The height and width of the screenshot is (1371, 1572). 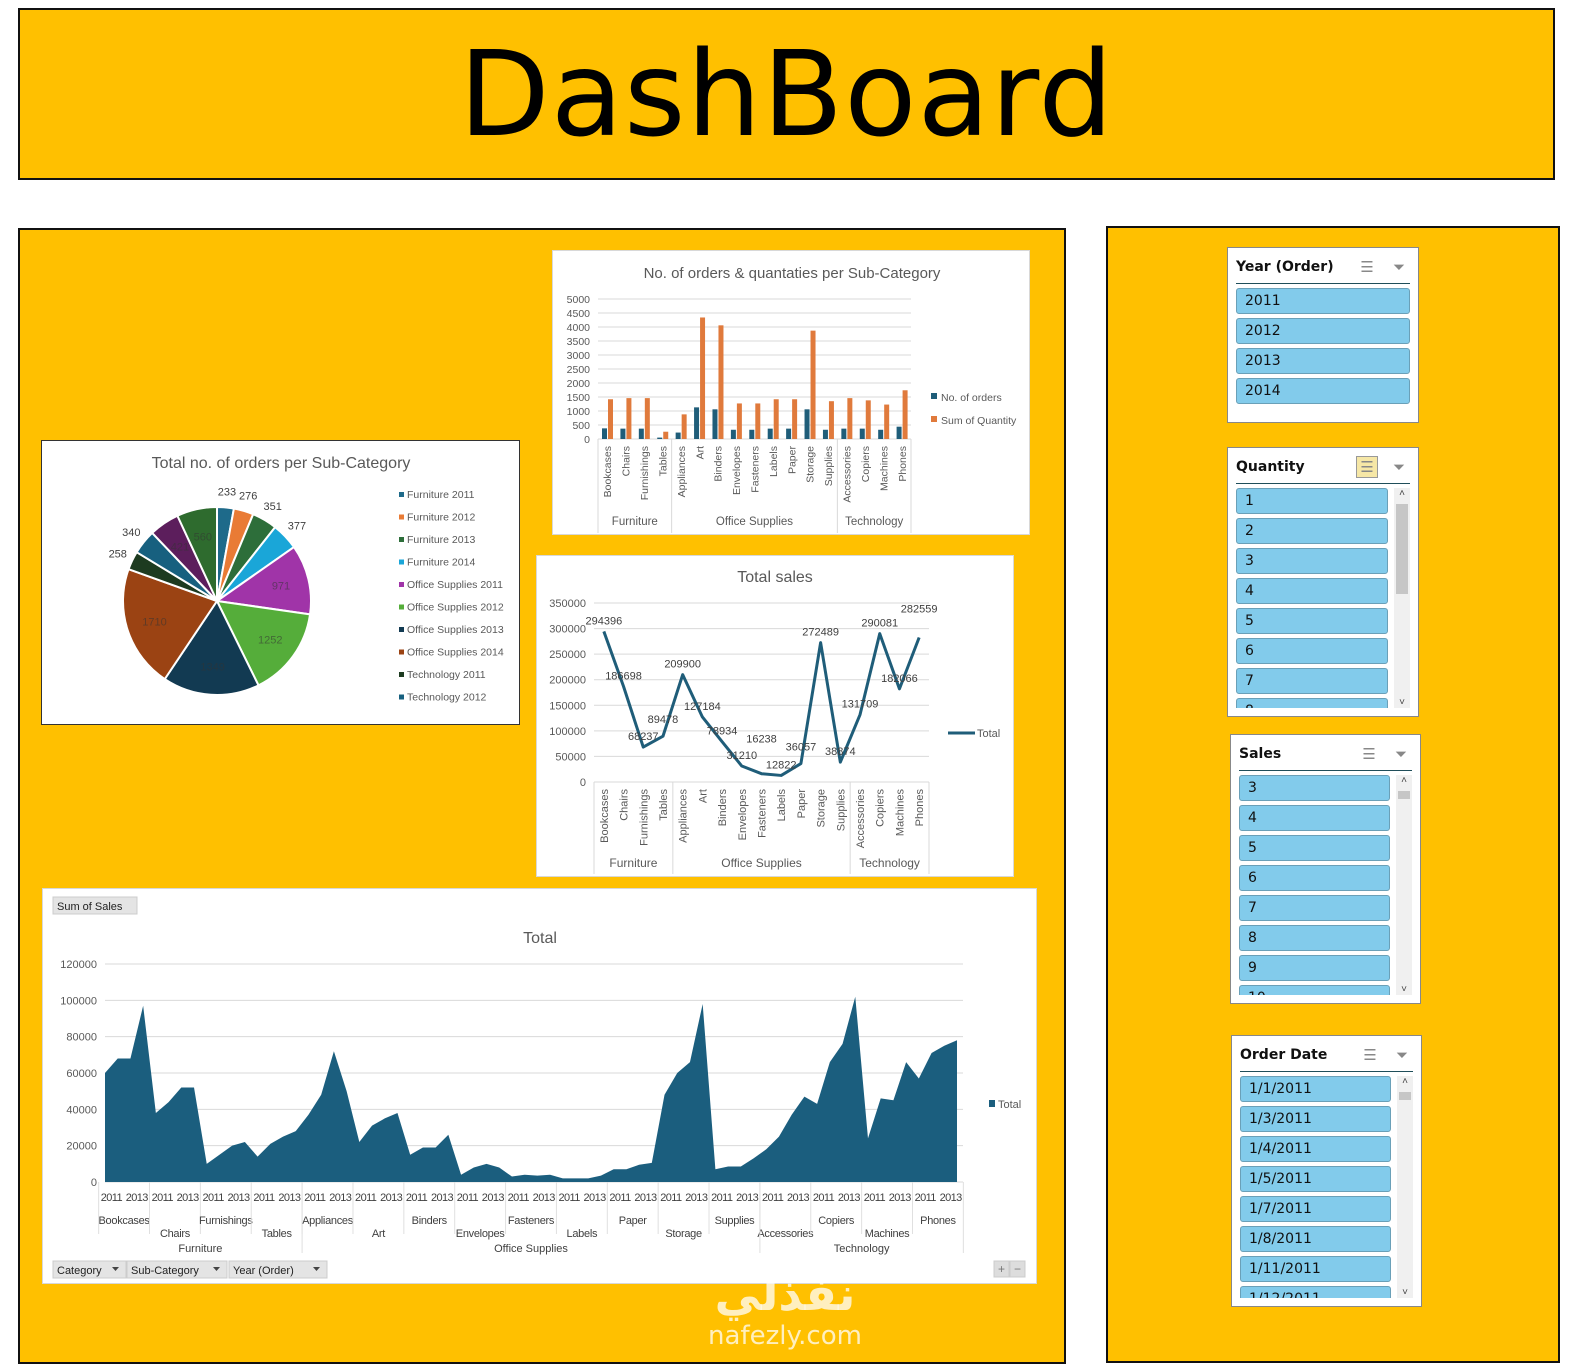 What do you see at coordinates (447, 698) in the screenshot?
I see `legend-label: Technology 2012` at bounding box center [447, 698].